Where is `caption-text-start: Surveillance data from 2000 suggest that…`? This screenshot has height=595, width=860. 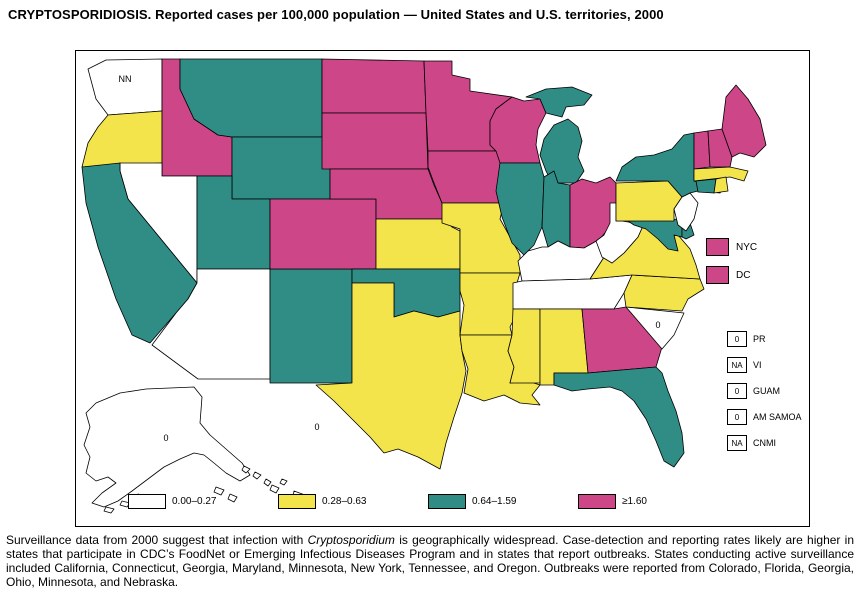
caption-text-start: Surveillance data from 2000 suggest that… is located at coordinates (157, 540).